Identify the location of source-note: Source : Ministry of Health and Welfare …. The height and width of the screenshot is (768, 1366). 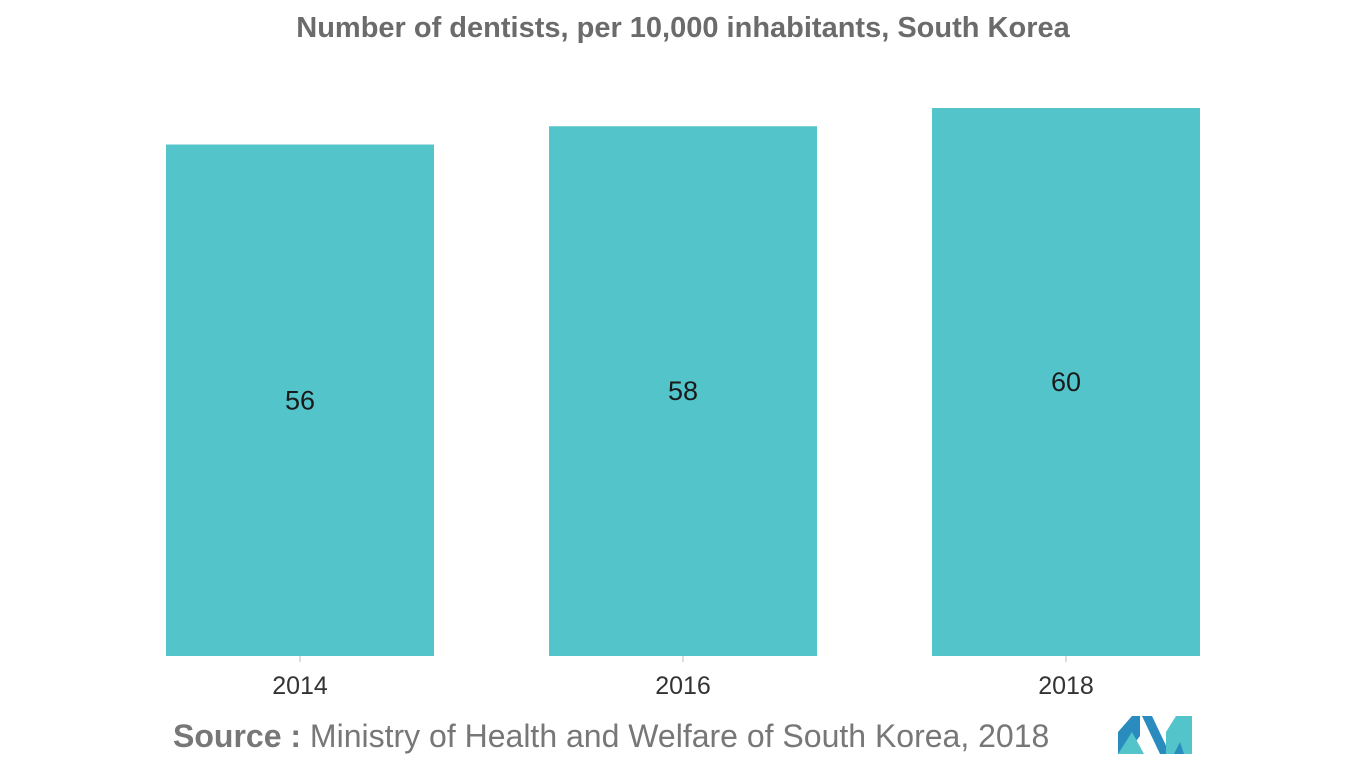
(611, 736).